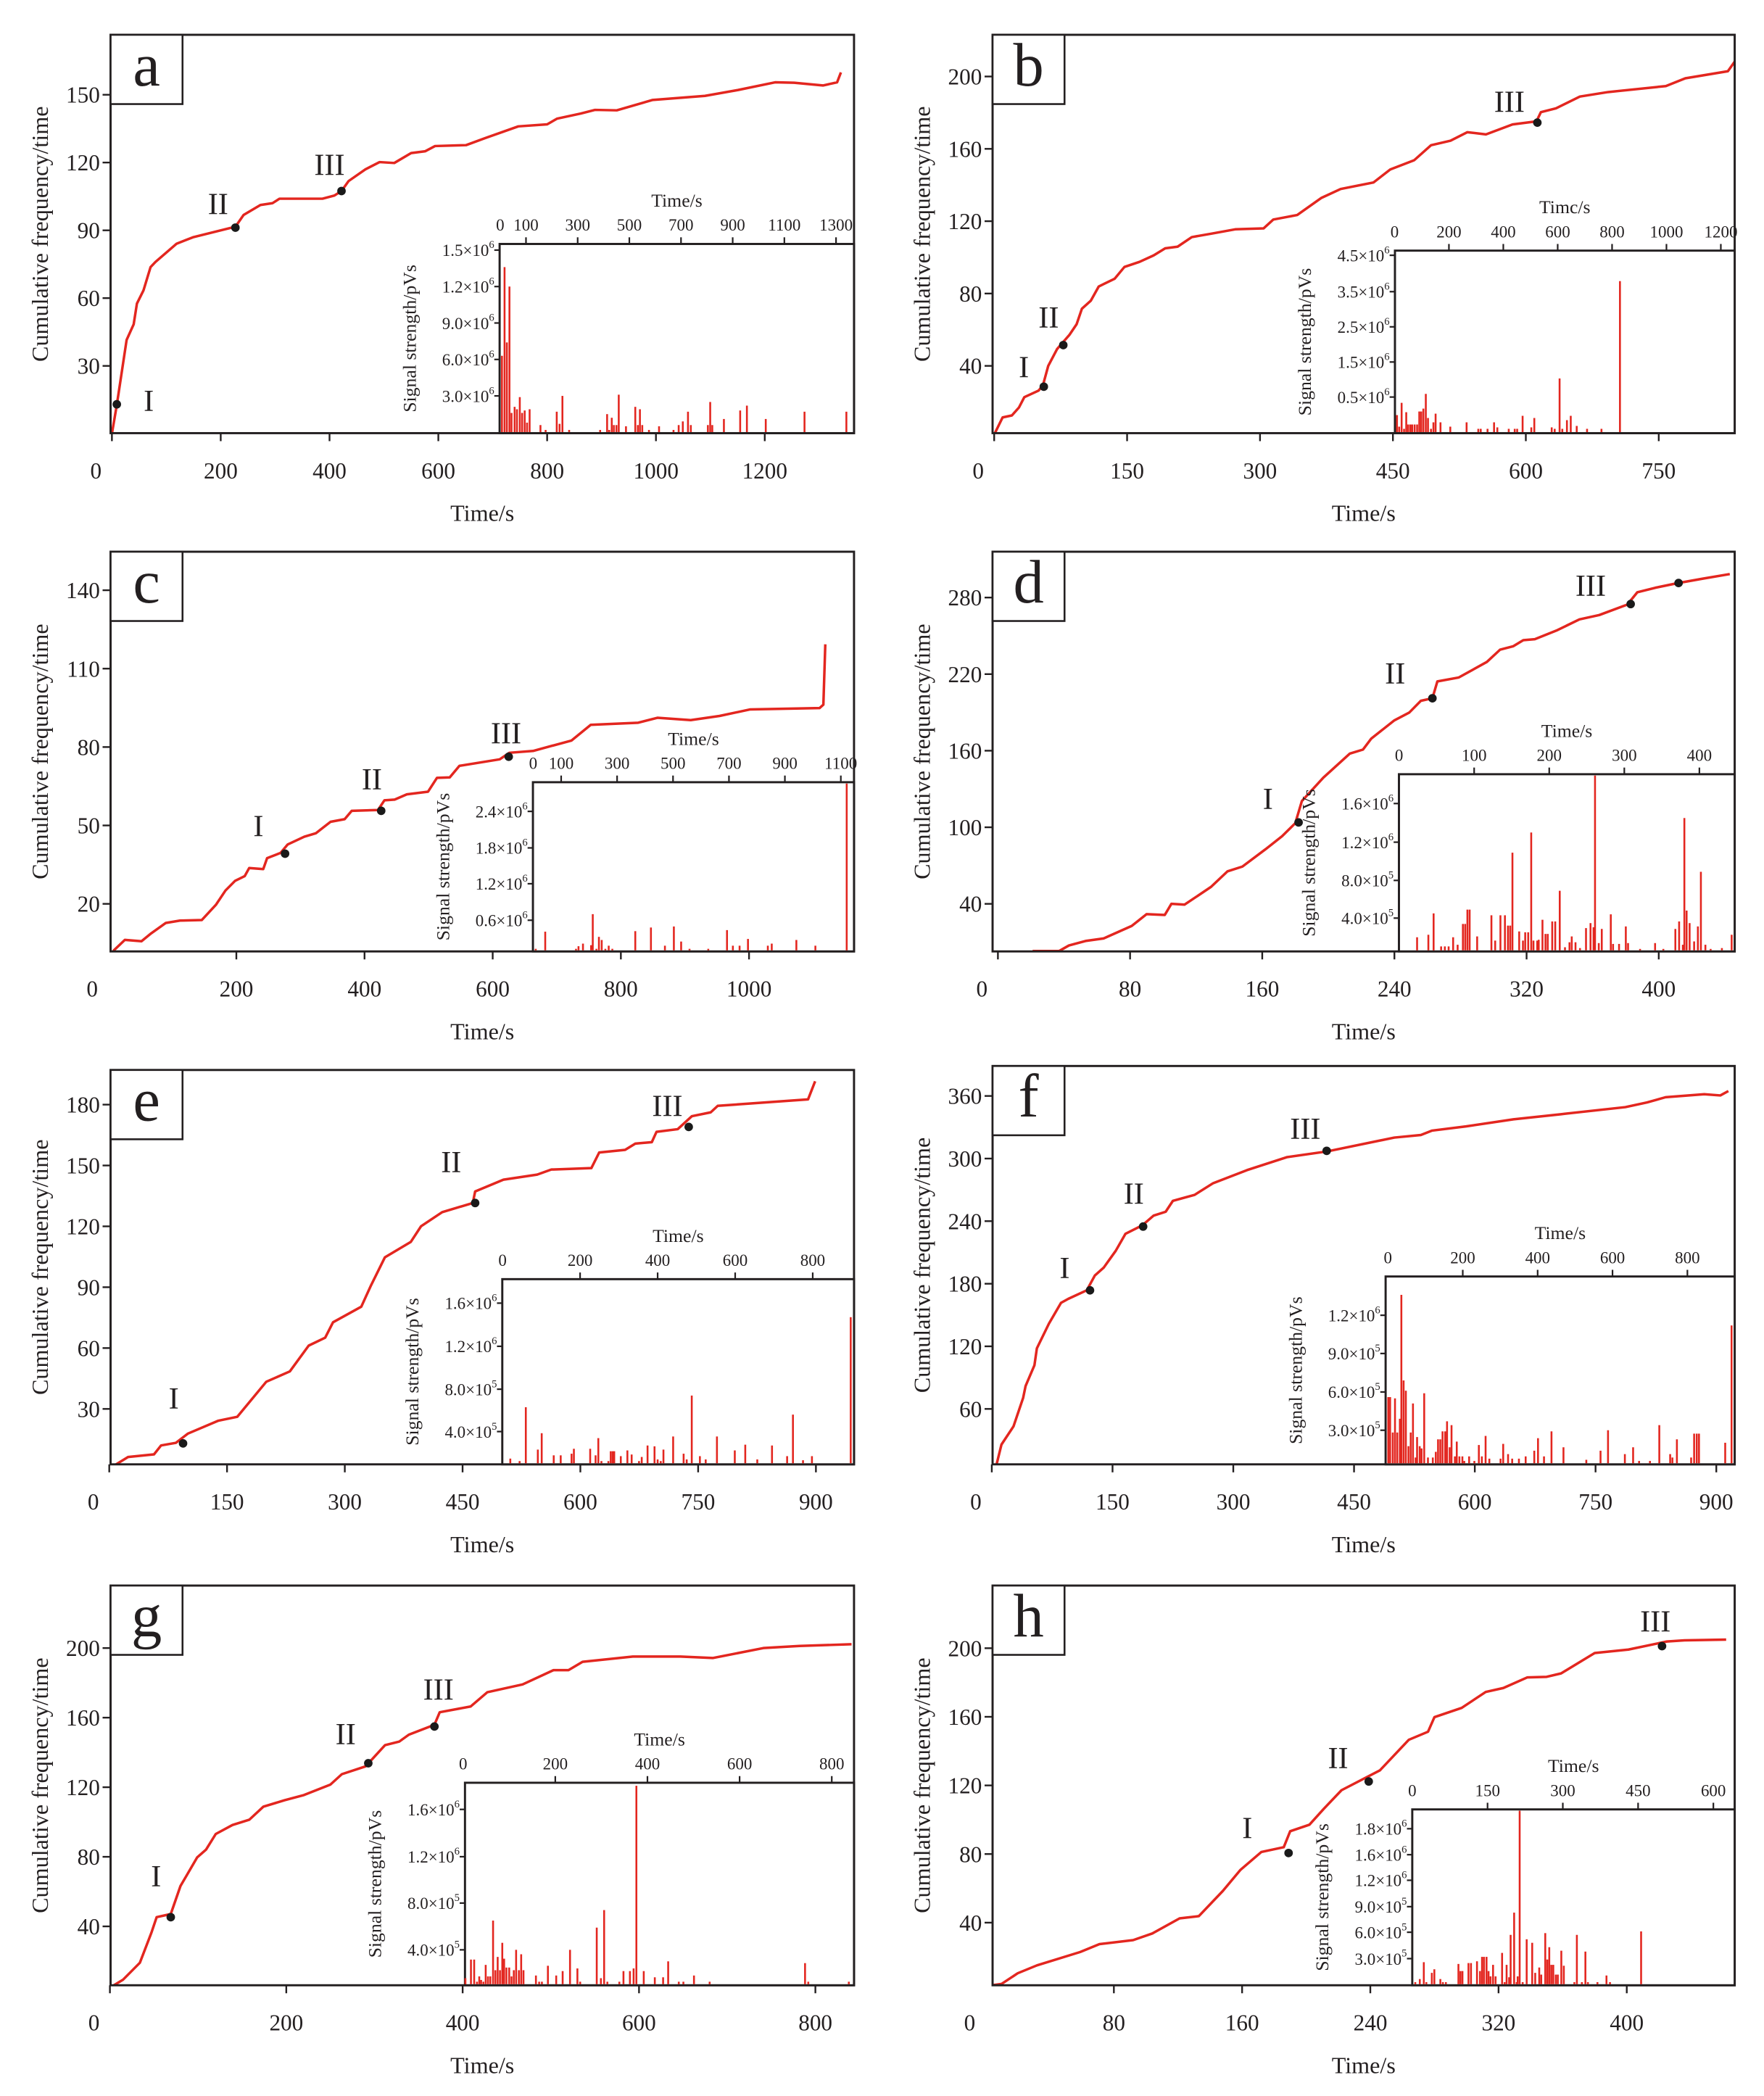 The width and height of the screenshot is (1764, 2096). Describe the element at coordinates (735, 1260) in the screenshot. I see `inset-x-tick-label: 600` at that location.